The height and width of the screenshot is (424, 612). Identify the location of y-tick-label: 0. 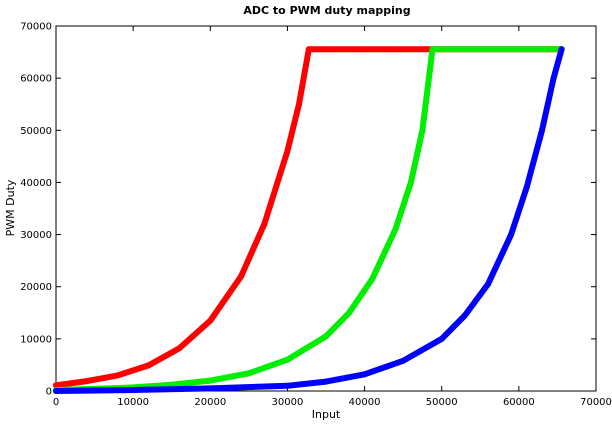
(49, 392).